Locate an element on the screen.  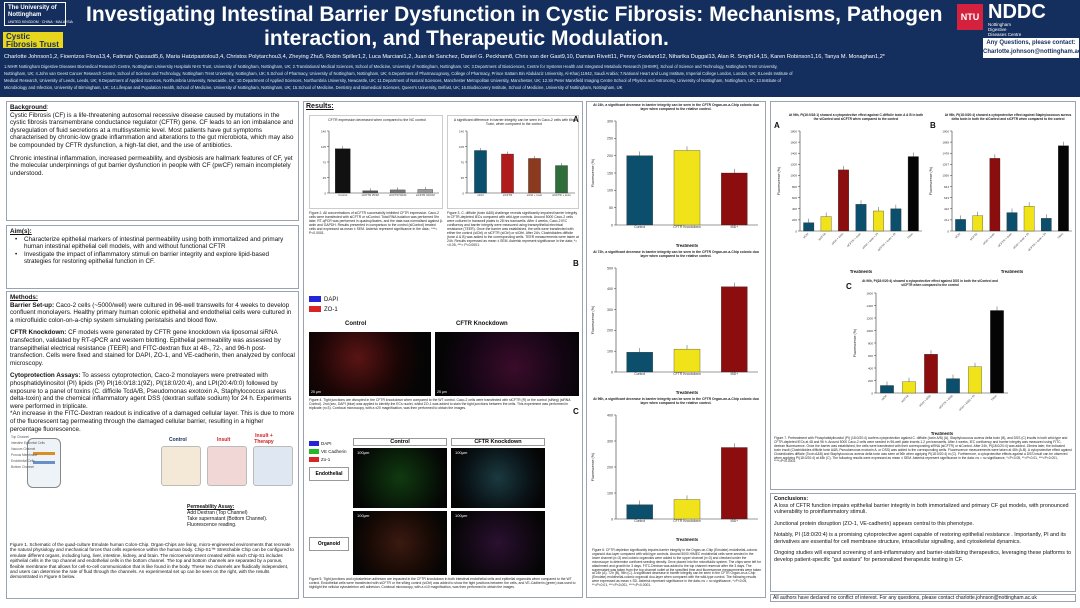
x-axis-label: Treatments is located at coordinates (942, 433).